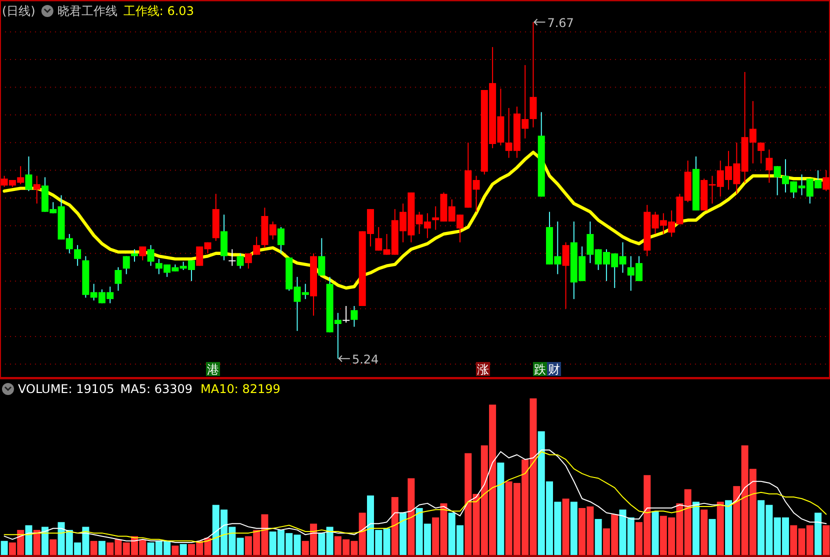 This screenshot has width=830, height=557. Describe the element at coordinates (483, 369) in the screenshot. I see `annotation: 涨` at that location.